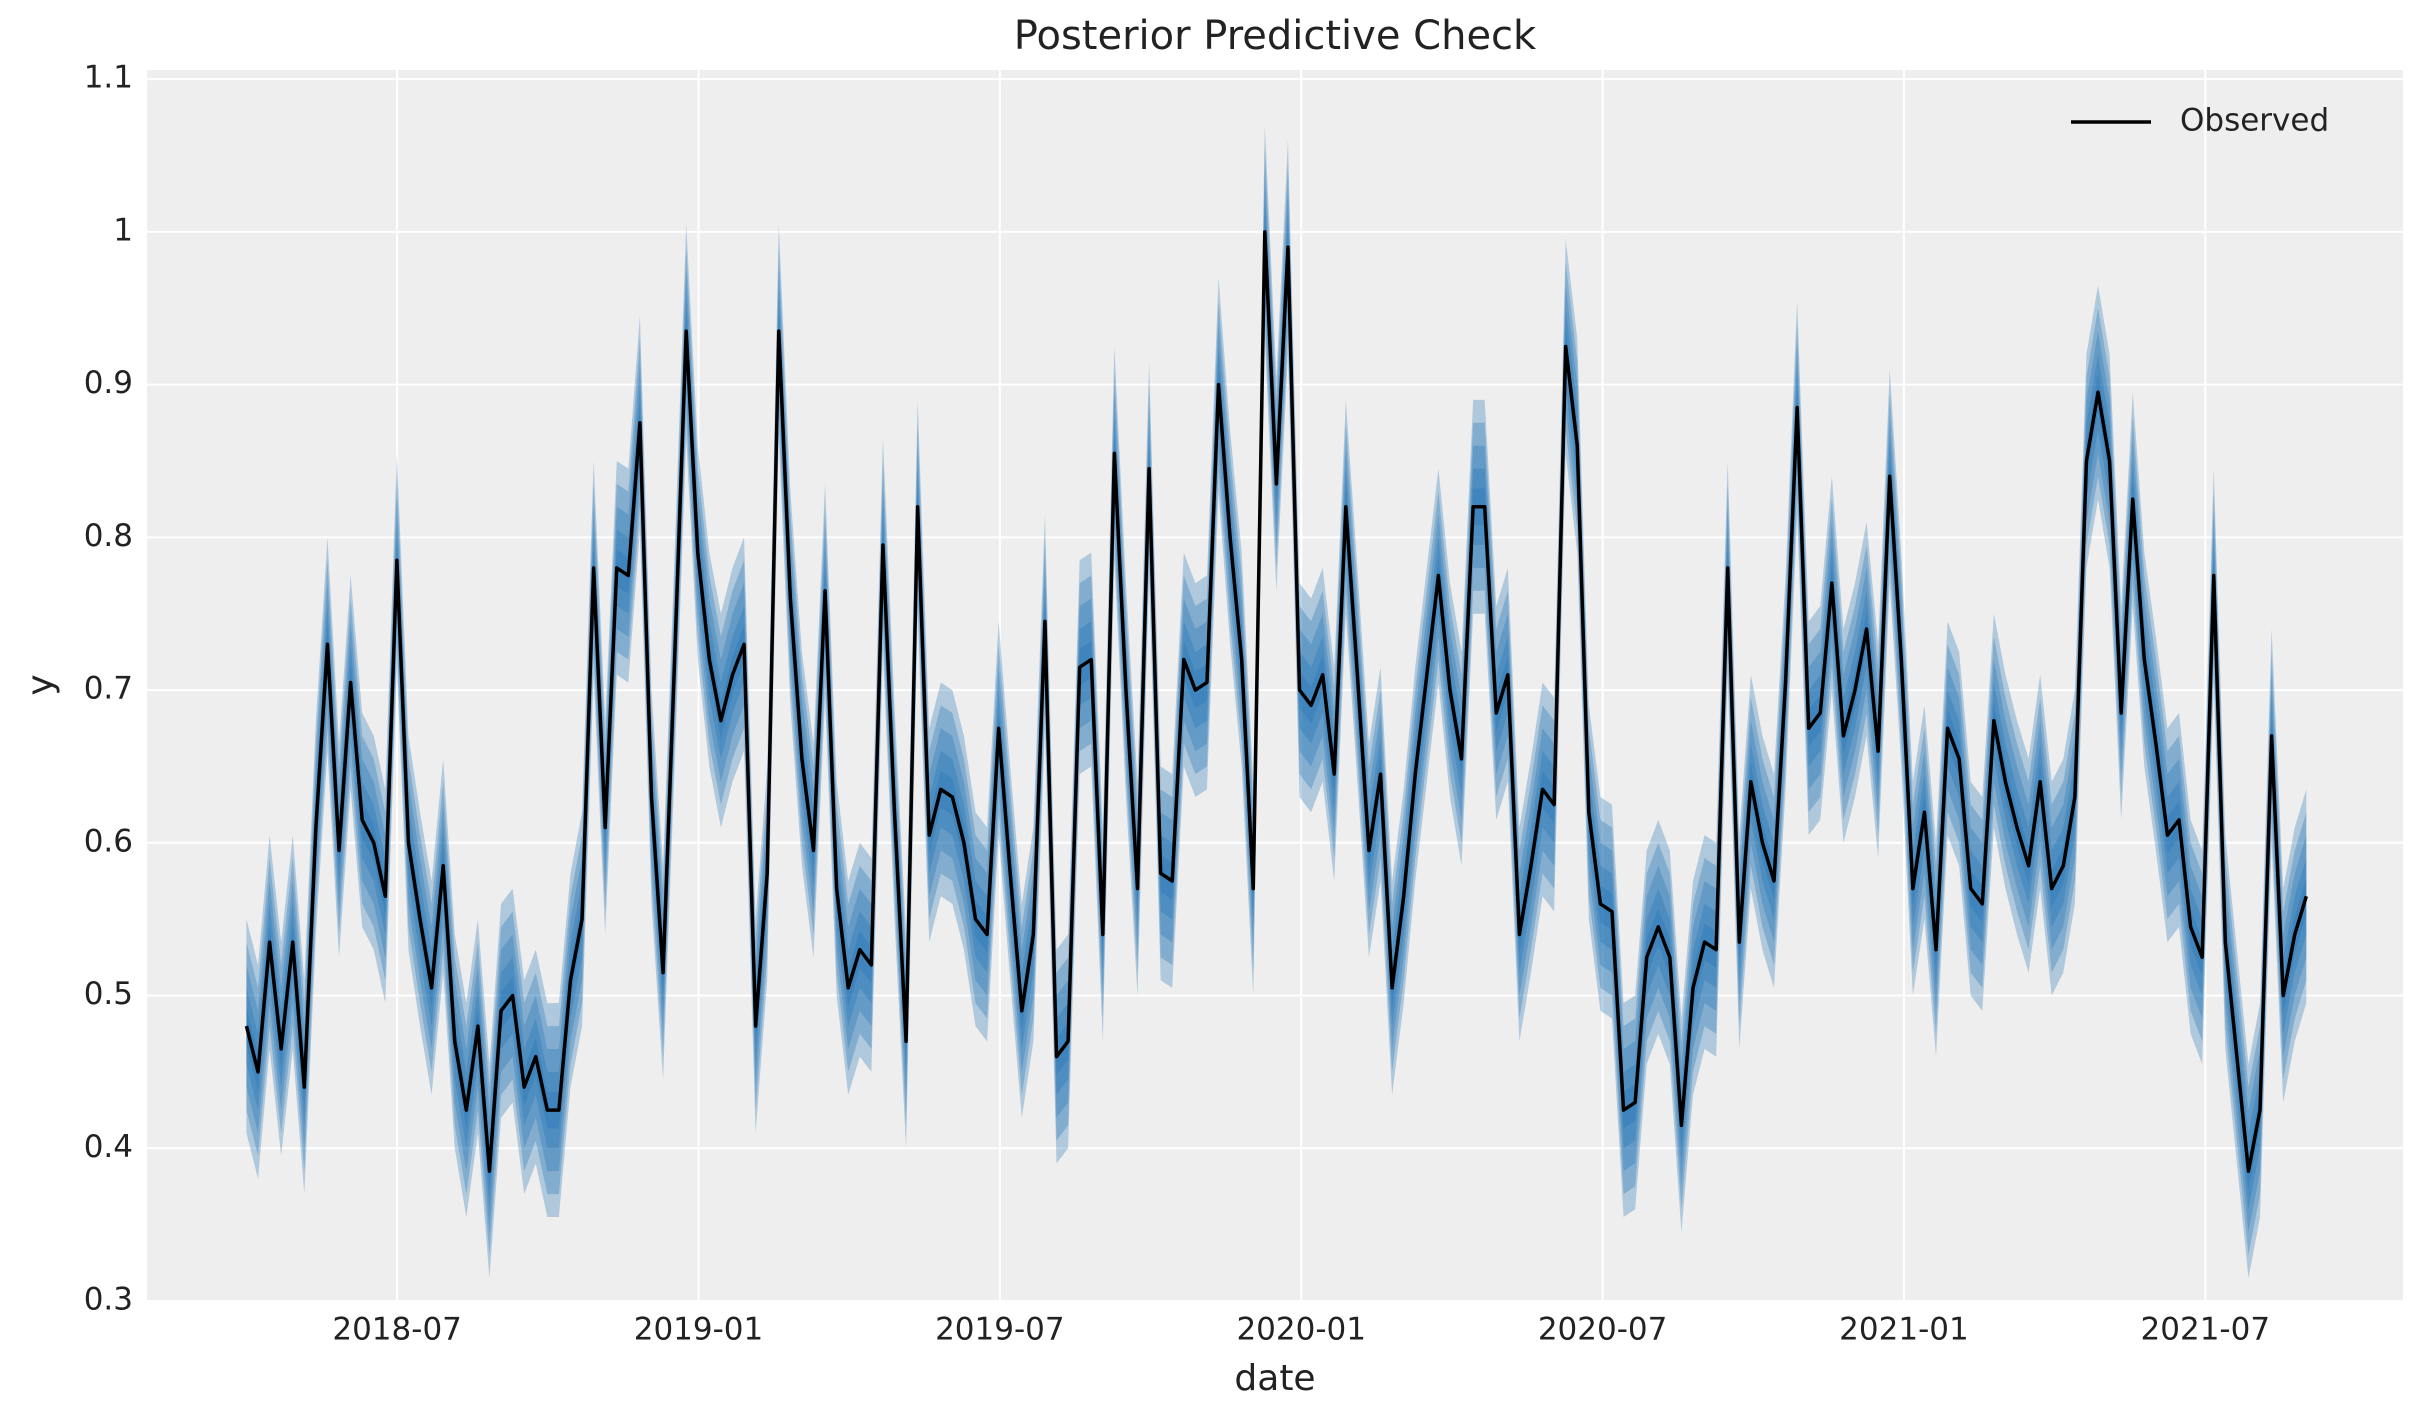  What do you see at coordinates (397, 1330) in the screenshot?
I see `x-tick-label: 2018-07` at bounding box center [397, 1330].